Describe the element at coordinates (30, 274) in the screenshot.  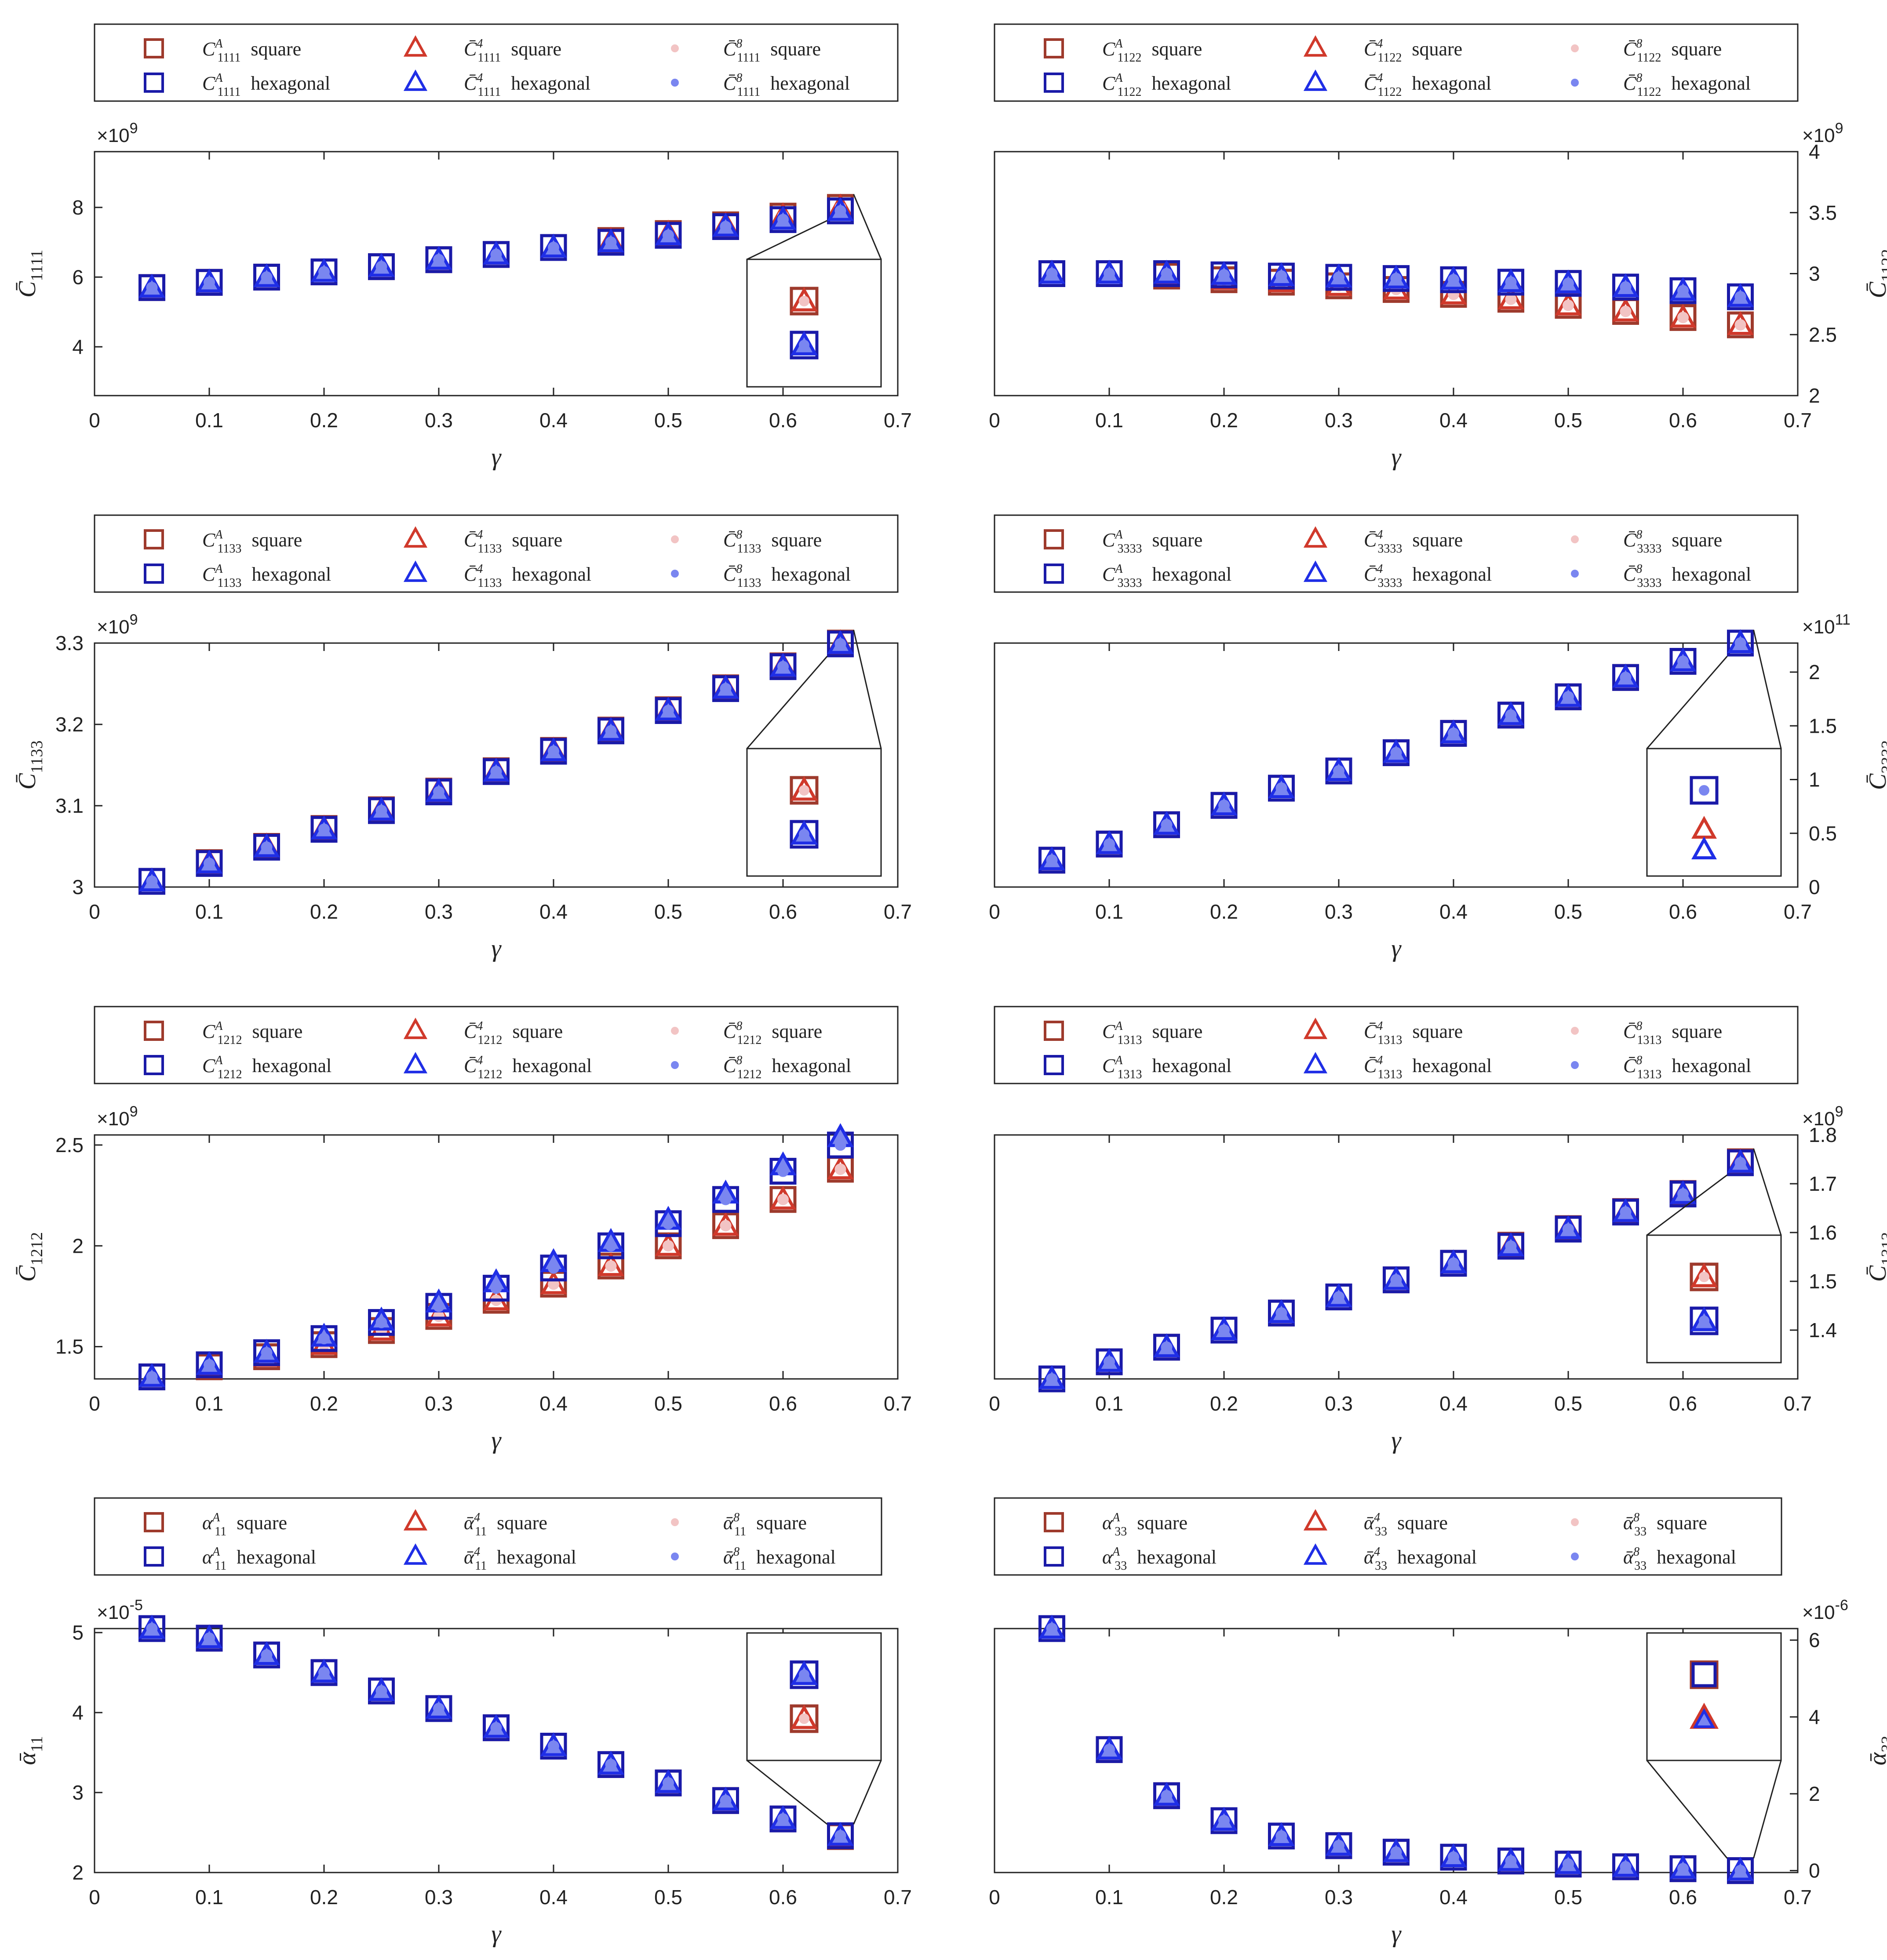
I see `y-axis-label: C̄1111` at that location.